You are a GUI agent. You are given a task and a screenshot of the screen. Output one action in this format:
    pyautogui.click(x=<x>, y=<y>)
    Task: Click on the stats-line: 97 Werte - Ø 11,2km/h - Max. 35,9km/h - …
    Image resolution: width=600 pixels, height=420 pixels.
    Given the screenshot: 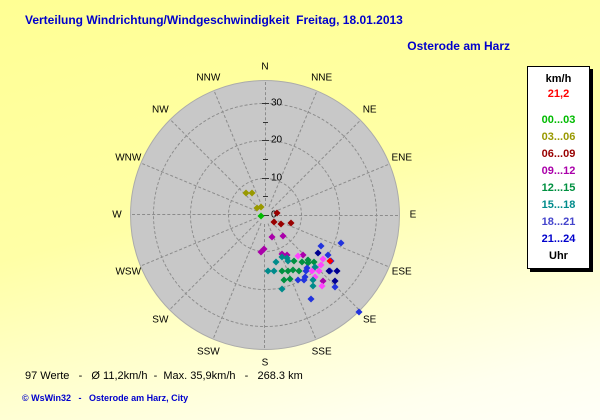 What is the action you would take?
    pyautogui.click(x=164, y=376)
    